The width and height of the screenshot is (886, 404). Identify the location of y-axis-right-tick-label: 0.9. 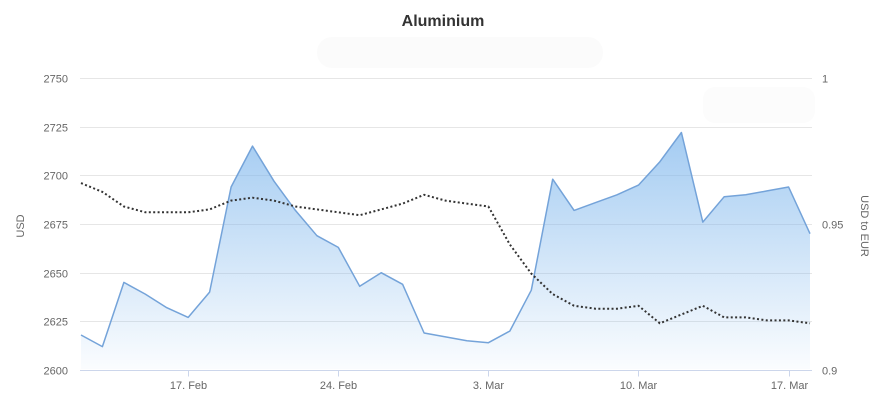
(829, 372).